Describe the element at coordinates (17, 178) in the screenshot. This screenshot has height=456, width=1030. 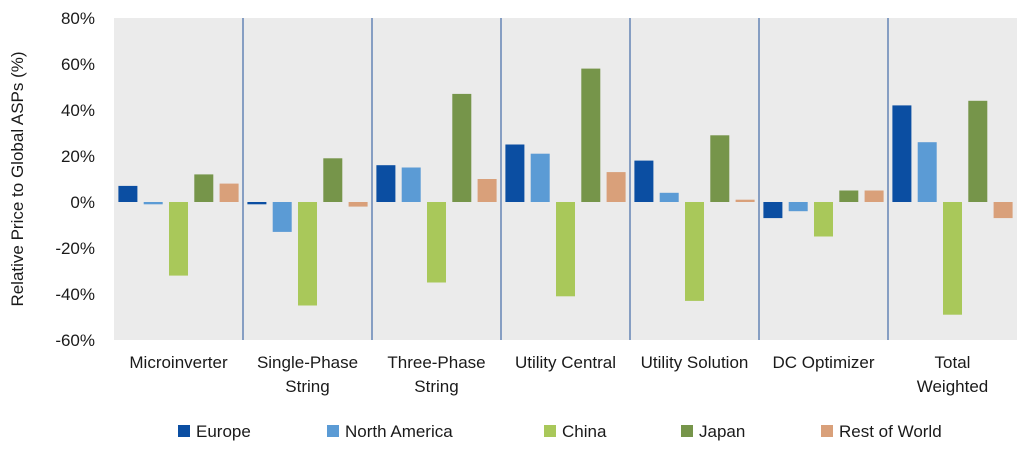
I see `y-axis-title: Relative Price to Global ASPs (%)` at that location.